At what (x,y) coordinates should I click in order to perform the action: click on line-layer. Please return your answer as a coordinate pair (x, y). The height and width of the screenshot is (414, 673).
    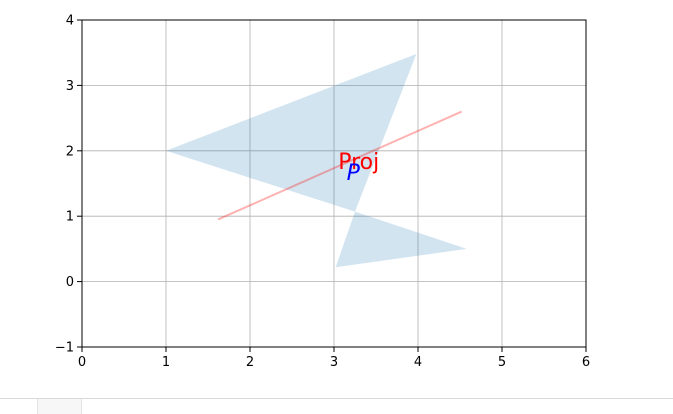
    Looking at the image, I should click on (340, 165).